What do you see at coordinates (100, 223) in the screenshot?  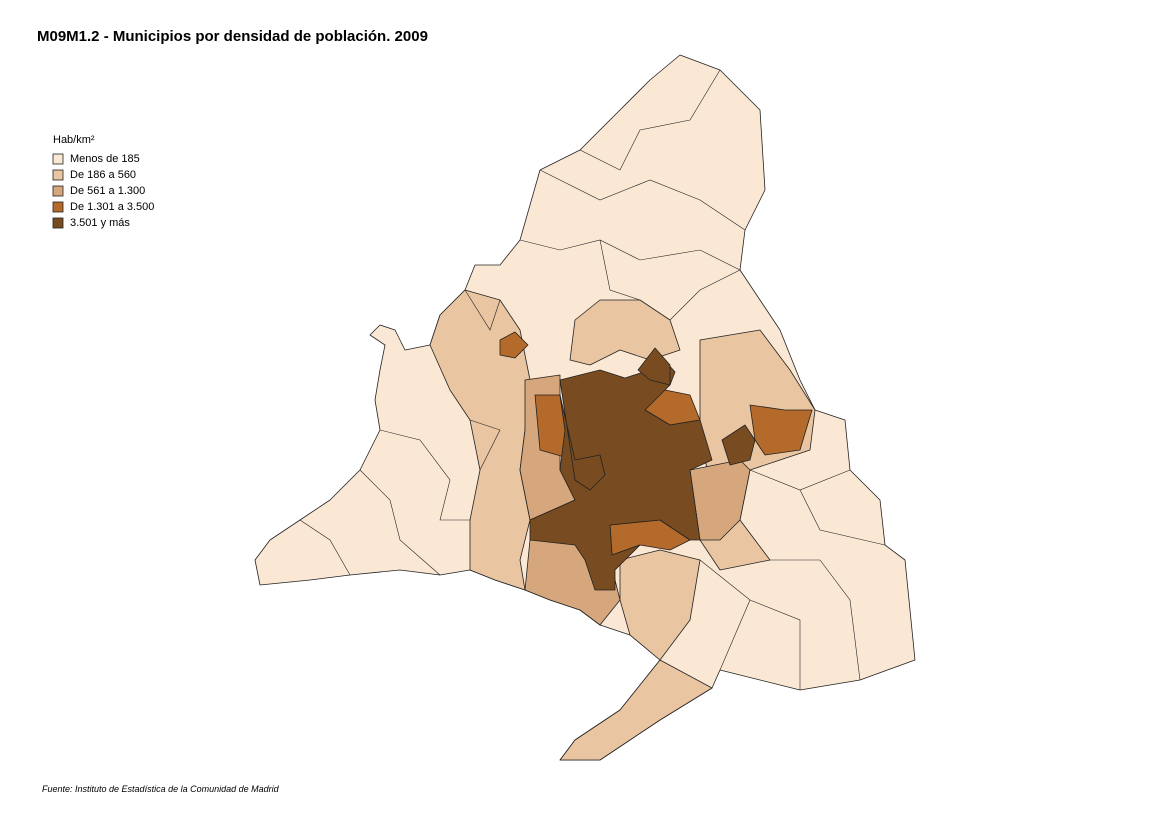 I see `legend-label: 3.501 y más` at bounding box center [100, 223].